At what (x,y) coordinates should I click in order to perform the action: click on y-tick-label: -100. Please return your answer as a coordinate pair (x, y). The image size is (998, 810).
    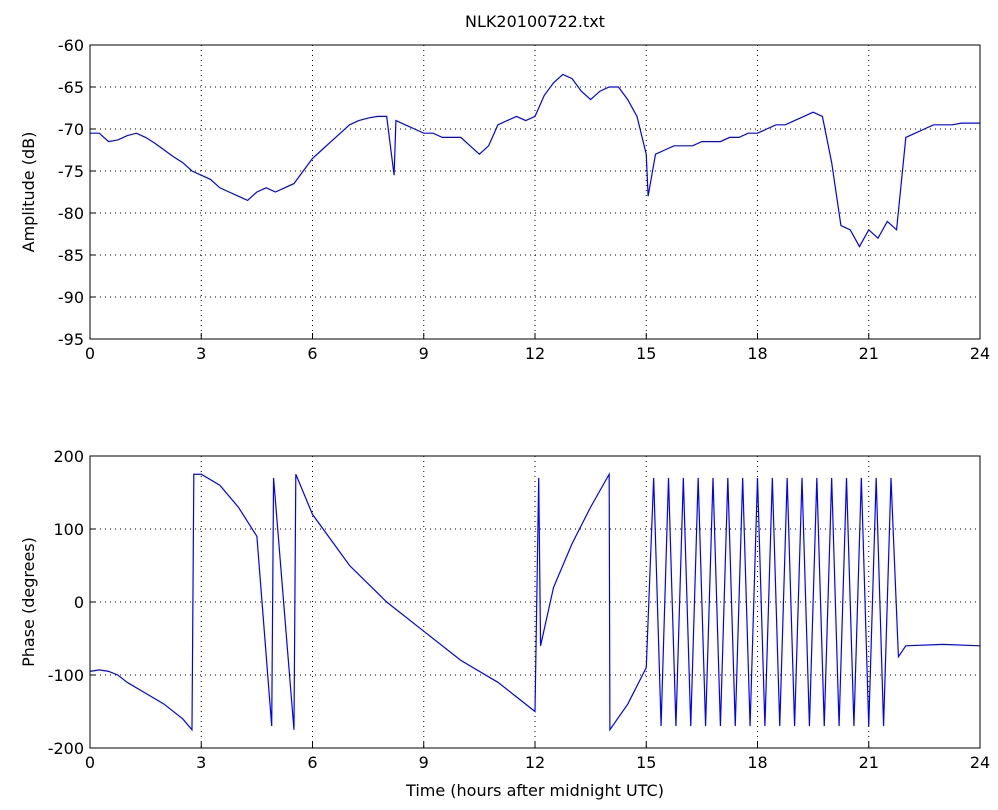
    Looking at the image, I should click on (66, 675).